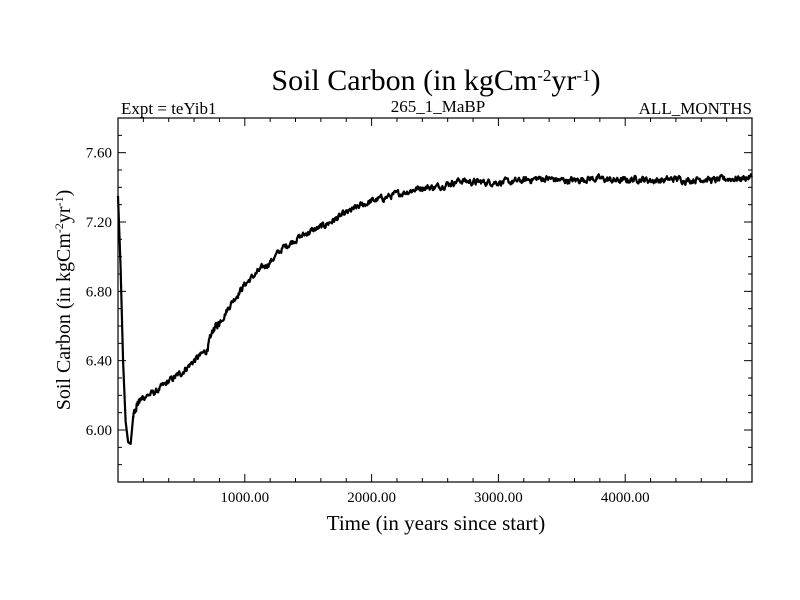  Describe the element at coordinates (563, 80) in the screenshot. I see `chart-title-mid: yr` at that location.